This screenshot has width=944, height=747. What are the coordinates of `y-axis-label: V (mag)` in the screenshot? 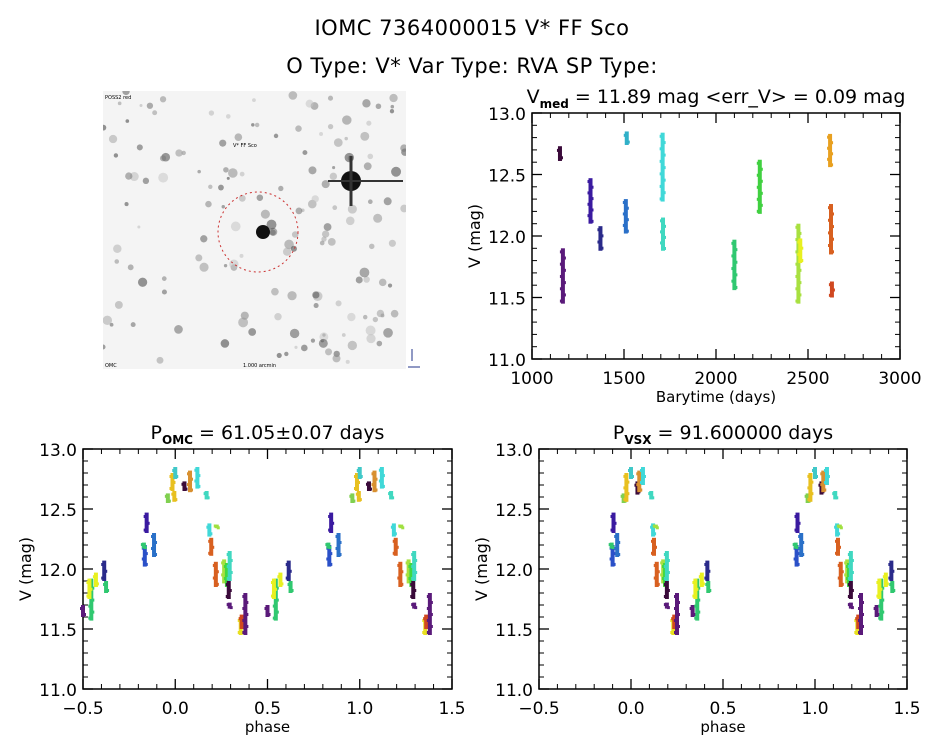 It's located at (25, 569).